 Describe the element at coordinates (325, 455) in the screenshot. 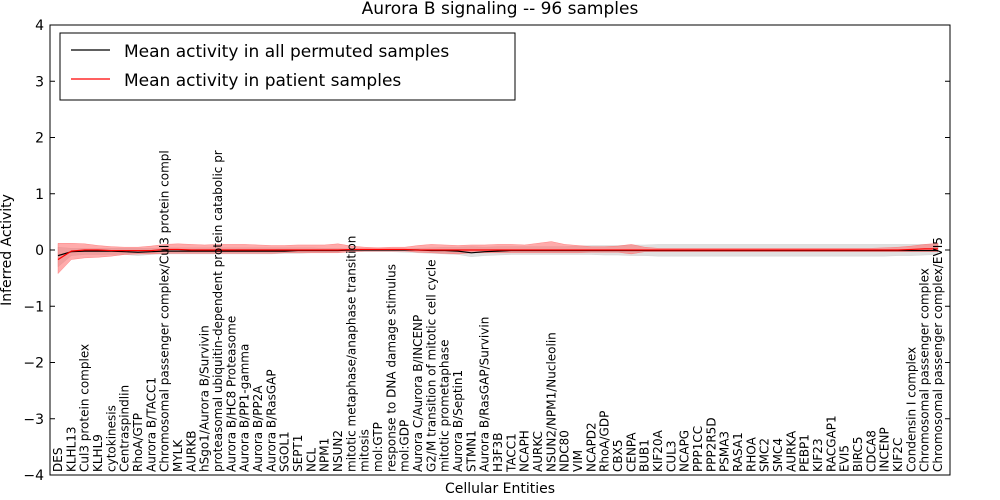

I see `x-tick-label: NPM1` at that location.